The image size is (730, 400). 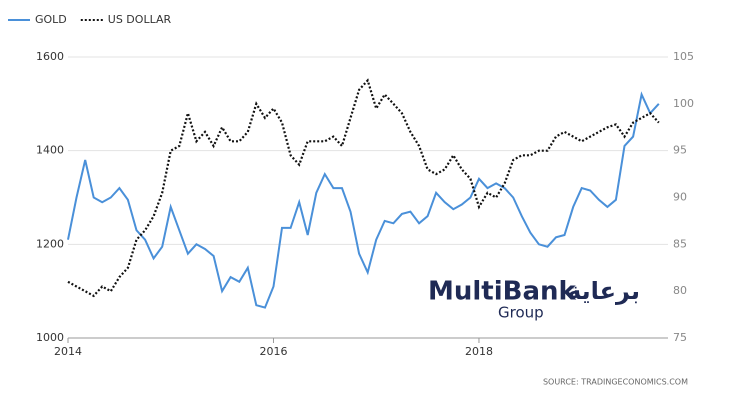 What do you see at coordinates (521, 313) in the screenshot?
I see `watermark-sub: Group` at bounding box center [521, 313].